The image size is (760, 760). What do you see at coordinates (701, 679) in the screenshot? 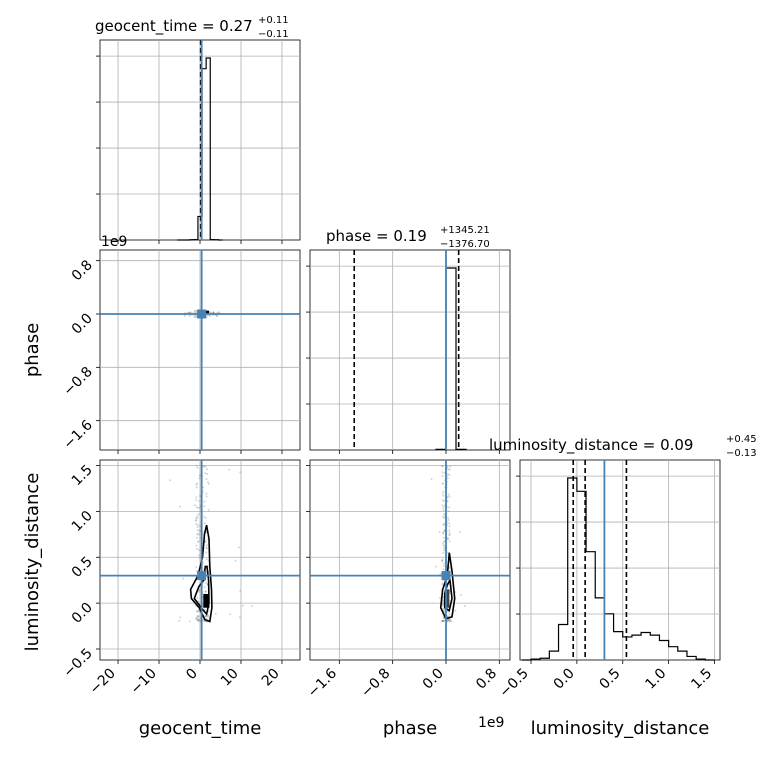
I see `tick-label-x-luminosity_distance: 1.5` at bounding box center [701, 679].